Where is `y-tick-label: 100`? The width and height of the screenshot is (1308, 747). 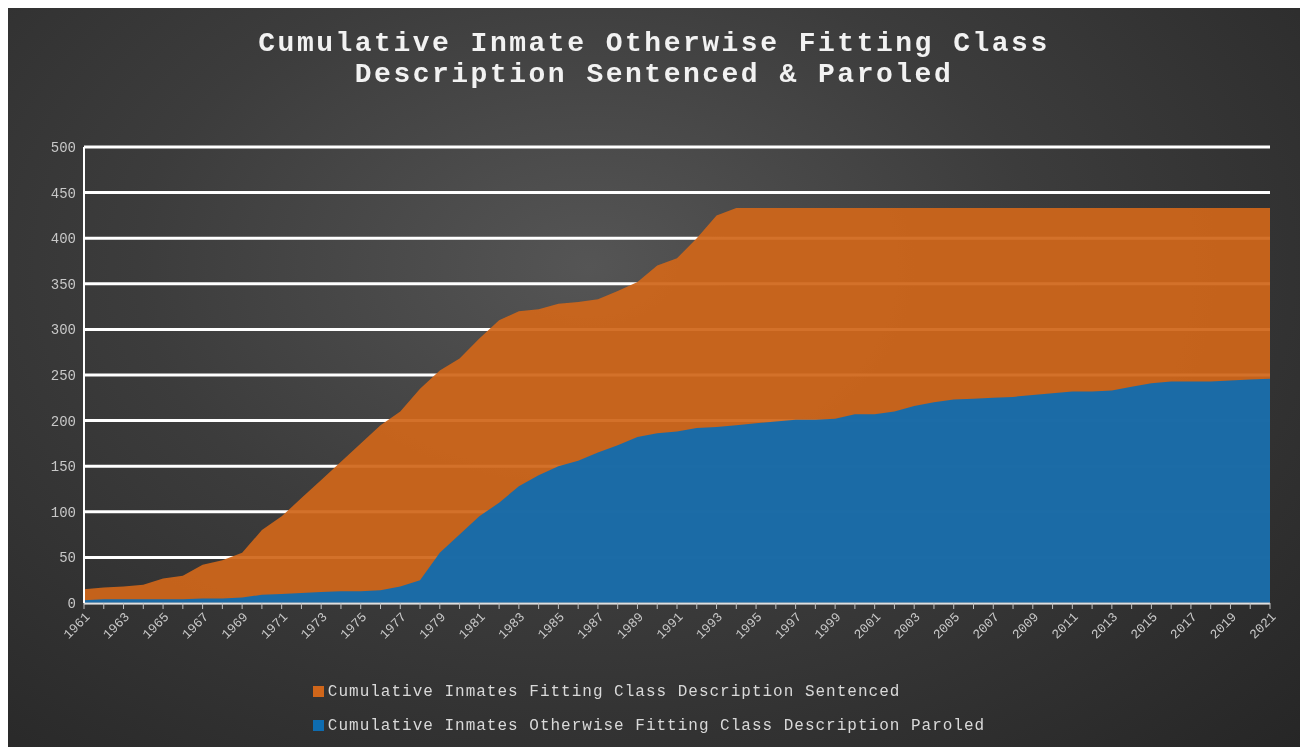
y-tick-label: 100 is located at coordinates (63, 512).